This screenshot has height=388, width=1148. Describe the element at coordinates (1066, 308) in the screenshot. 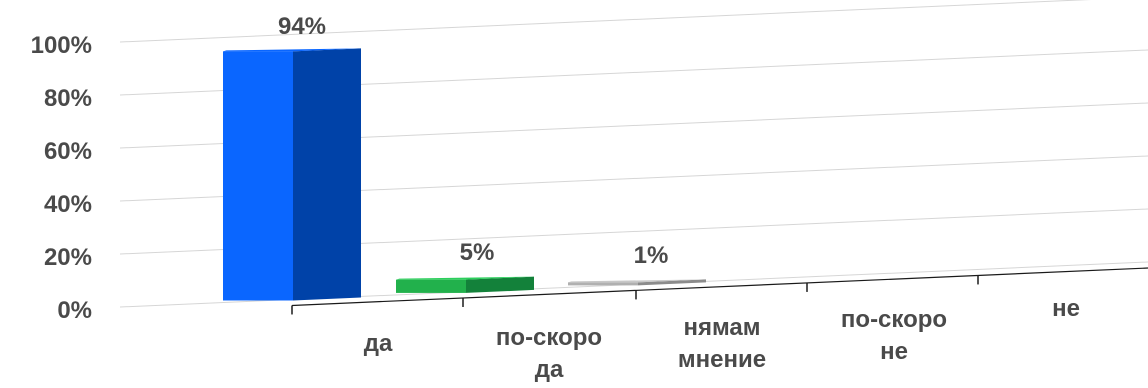

I see `category-label: не` at that location.